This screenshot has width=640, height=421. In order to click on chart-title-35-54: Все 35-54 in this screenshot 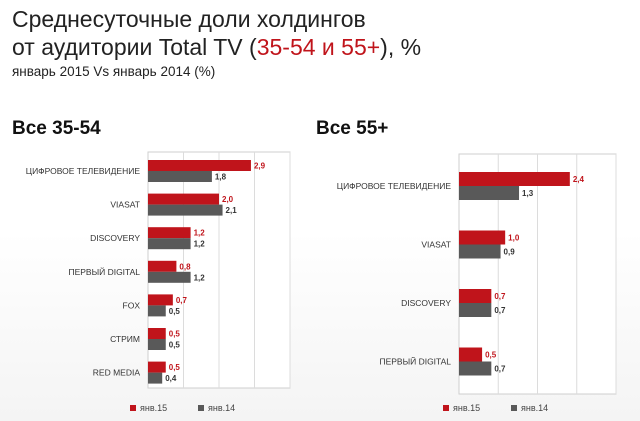, I will do `click(56, 128)`.